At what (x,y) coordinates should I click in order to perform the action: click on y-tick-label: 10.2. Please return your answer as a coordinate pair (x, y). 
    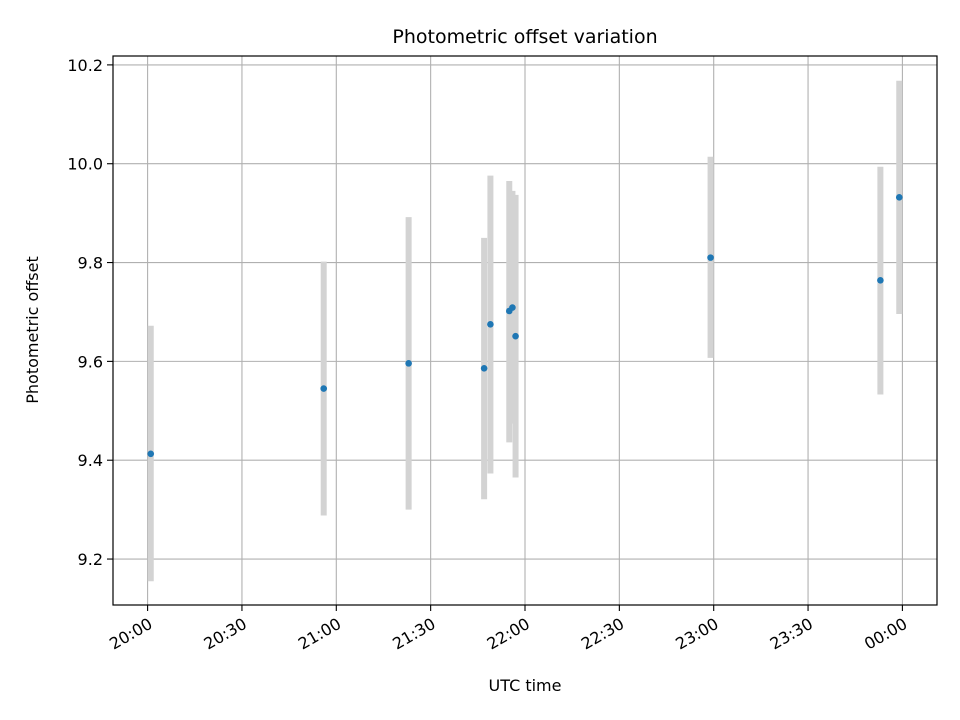
    Looking at the image, I should click on (85, 65).